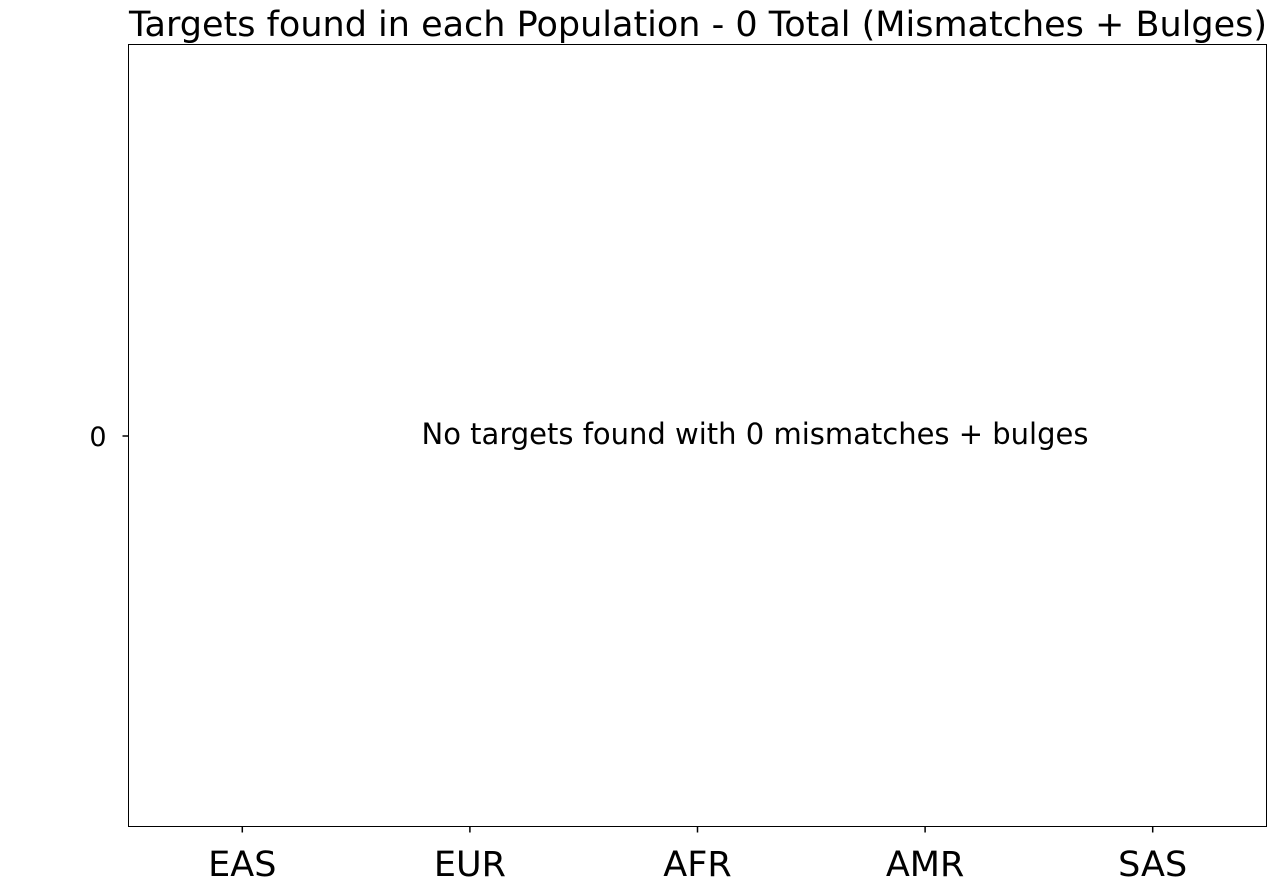 The image size is (1280, 880). Describe the element at coordinates (697, 862) in the screenshot. I see `x-tick-label: AFR` at that location.